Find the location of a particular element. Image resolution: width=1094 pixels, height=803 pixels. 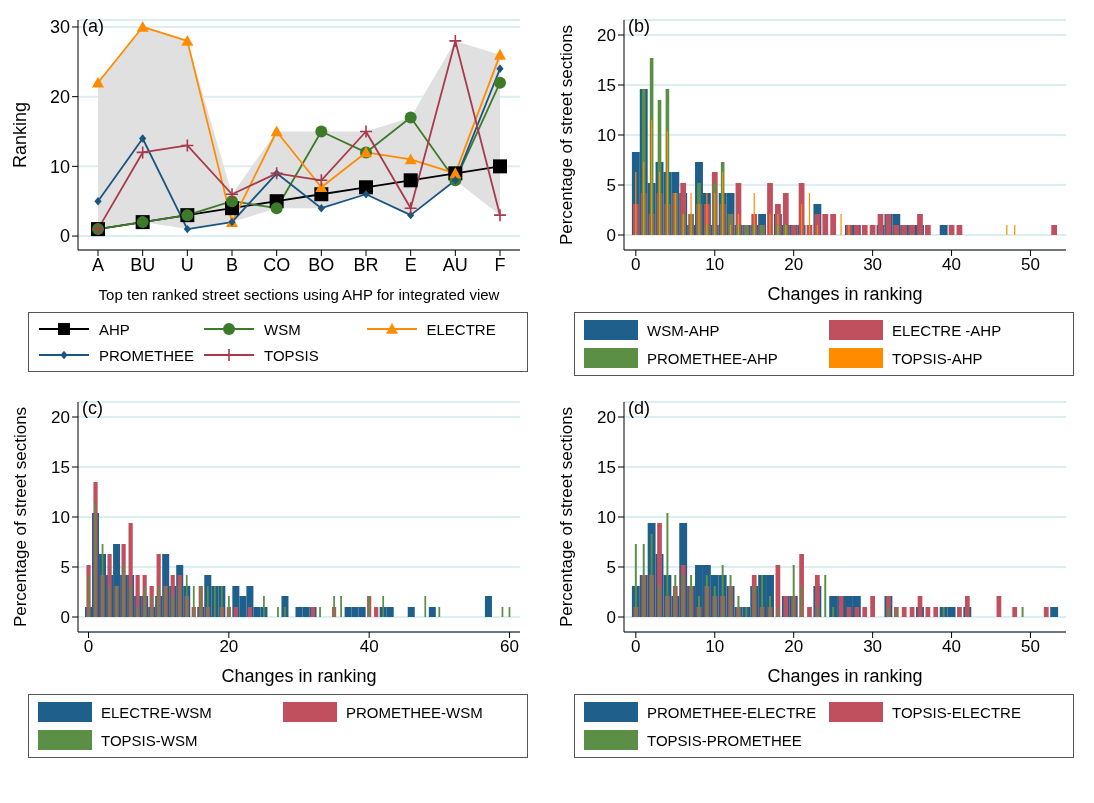

legend-label: PROMETHEE-WSM is located at coordinates (414, 712).